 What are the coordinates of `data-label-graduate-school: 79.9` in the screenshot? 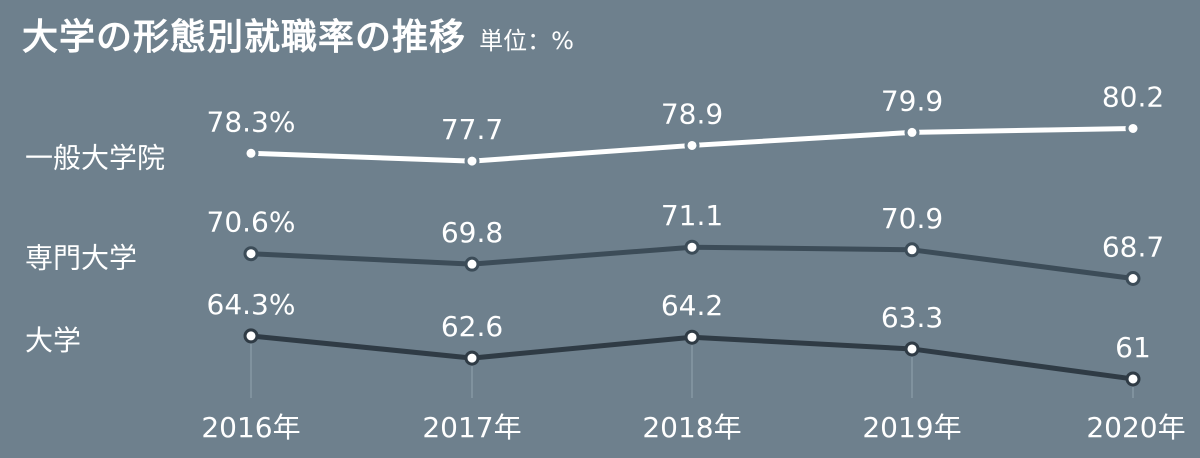 It's located at (912, 100).